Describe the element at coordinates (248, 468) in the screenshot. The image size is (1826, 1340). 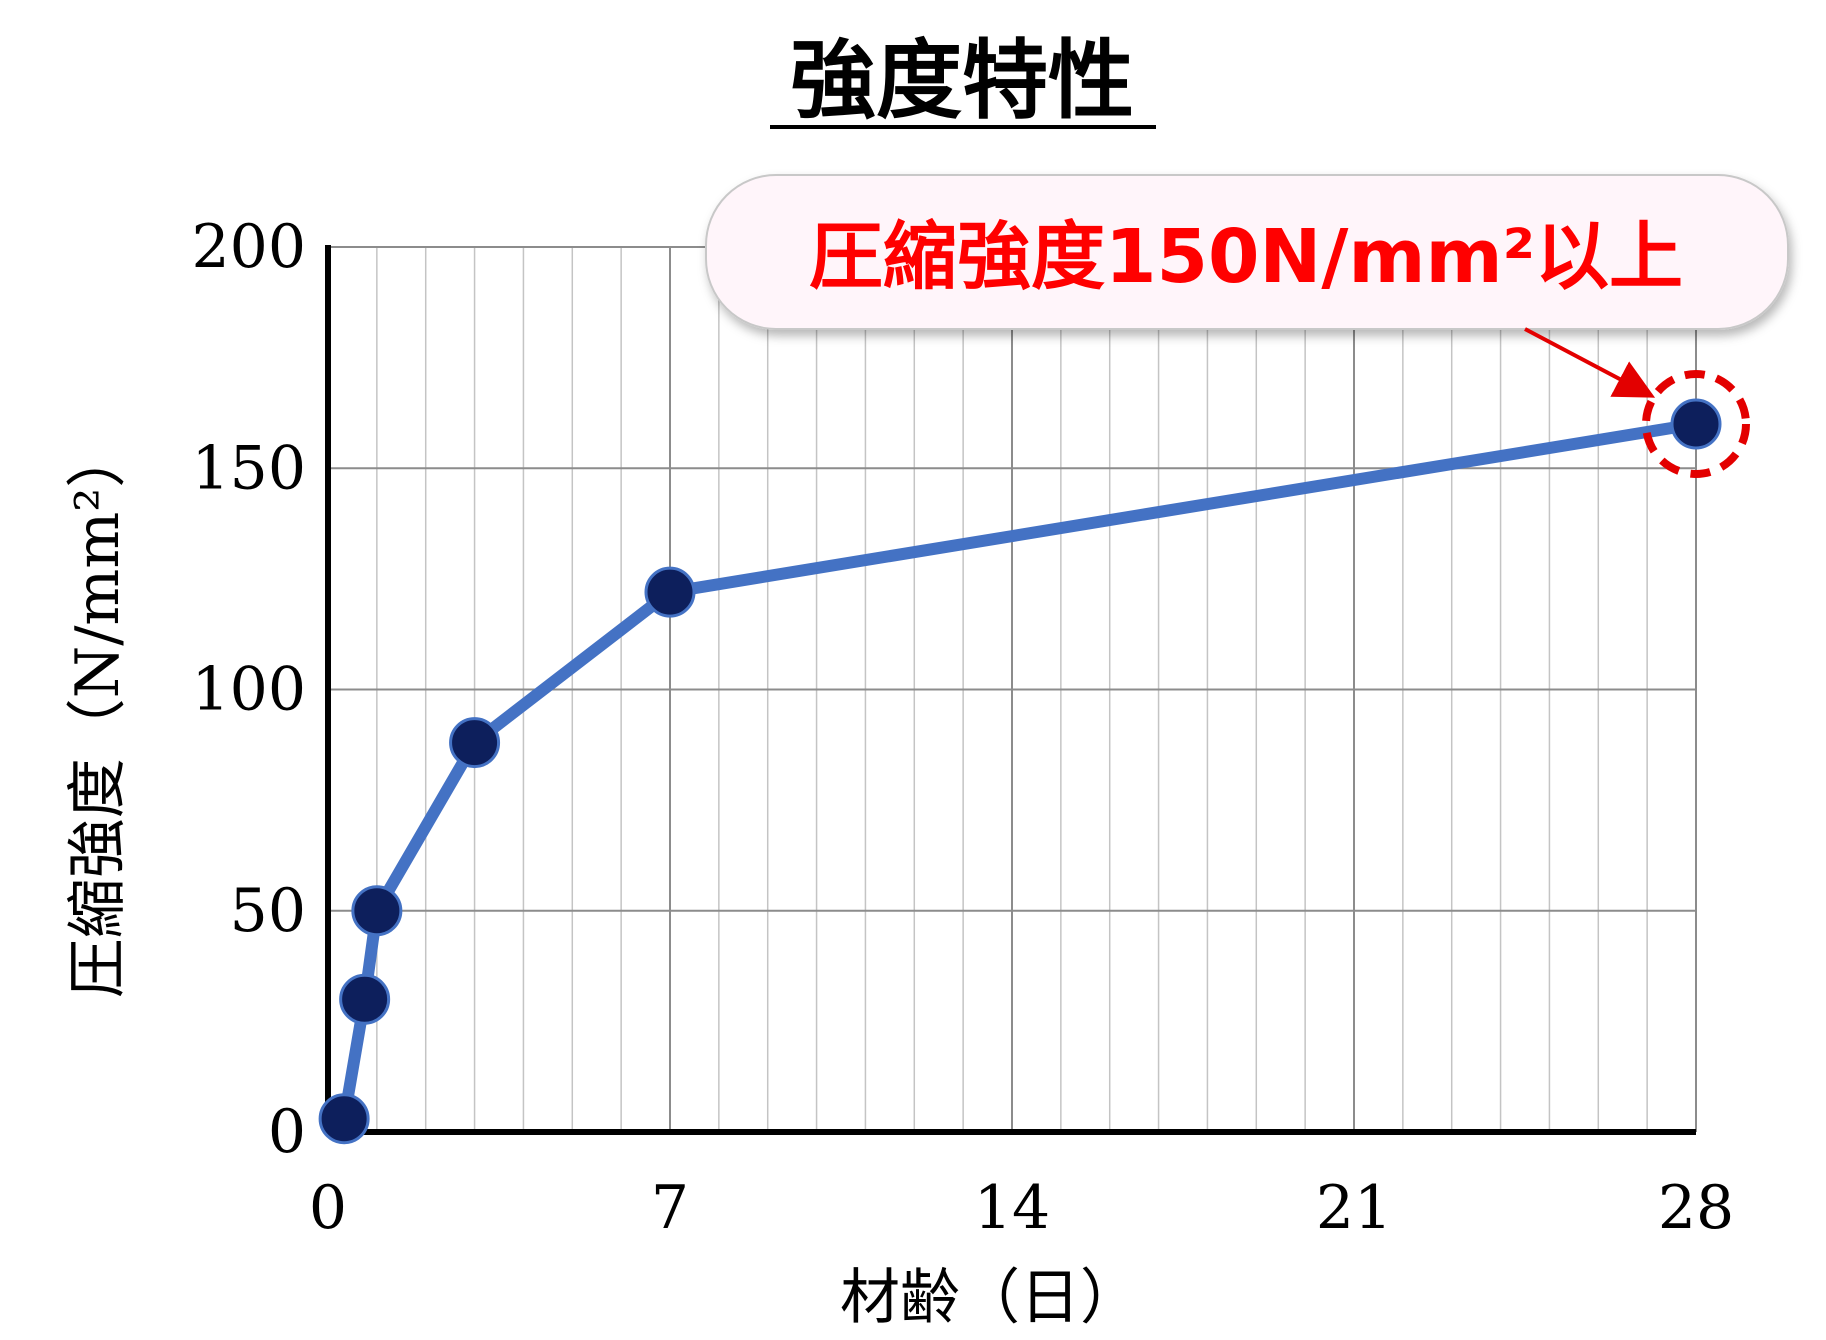
I see `y-tick-label: 150` at that location.